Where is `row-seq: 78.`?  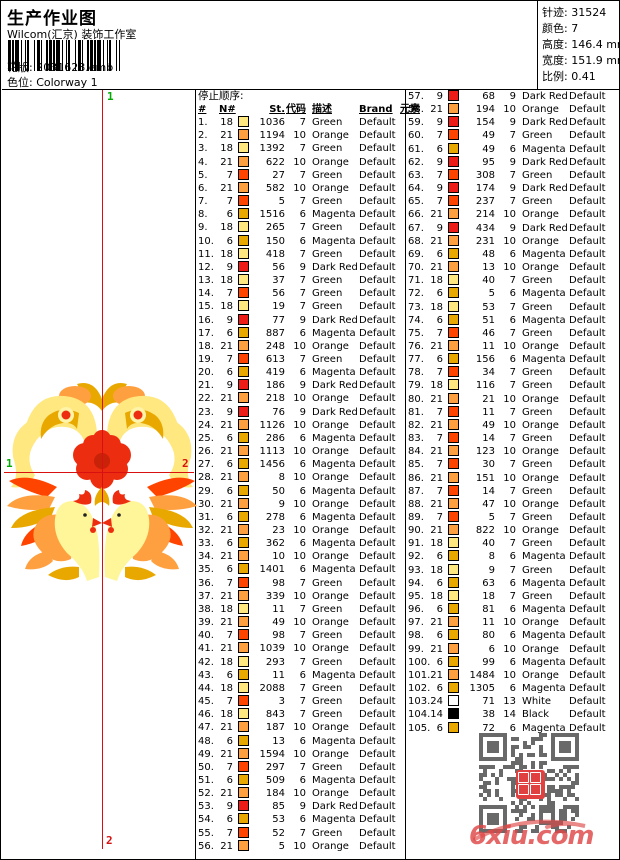
row-seq: 78. is located at coordinates (416, 373).